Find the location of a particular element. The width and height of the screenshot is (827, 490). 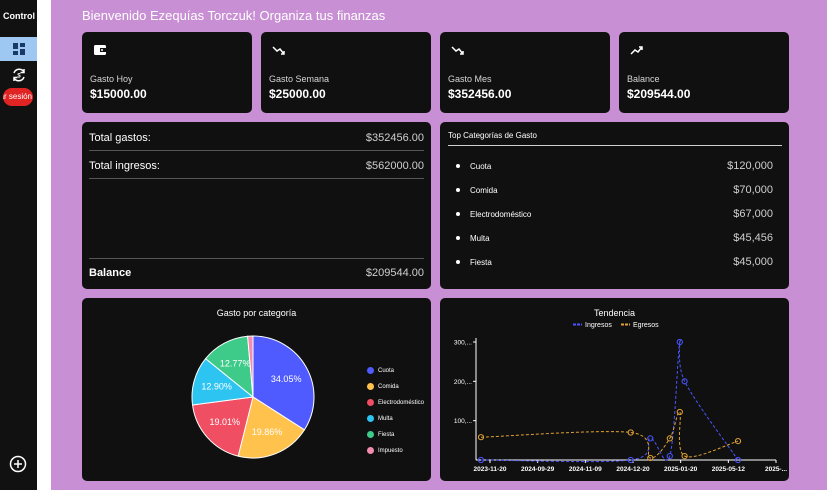

stat-card-gasto-hoy: Gasto Hoy $15000.00 is located at coordinates (167, 72).